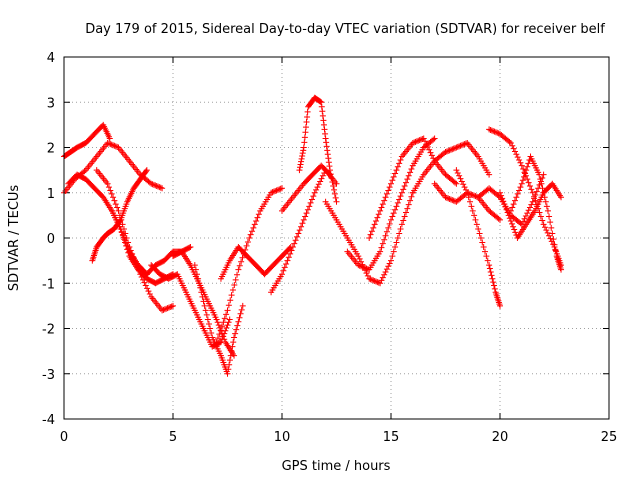 The image size is (640, 480). What do you see at coordinates (64, 437) in the screenshot?
I see `x-tick-label: 0` at bounding box center [64, 437].